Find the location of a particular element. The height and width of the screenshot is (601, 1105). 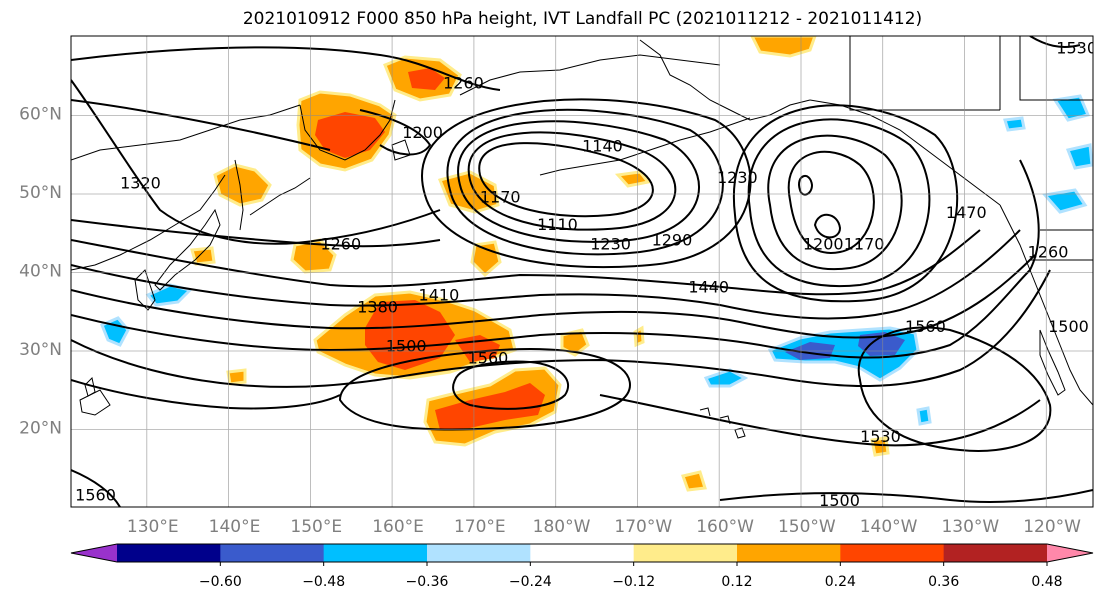

coastline-aleutians is located at coordinates (645, 146).